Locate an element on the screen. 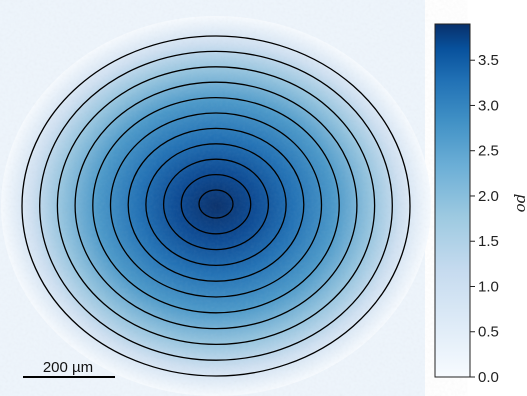  colorbar-tick-label: 1.0 is located at coordinates (488, 286).